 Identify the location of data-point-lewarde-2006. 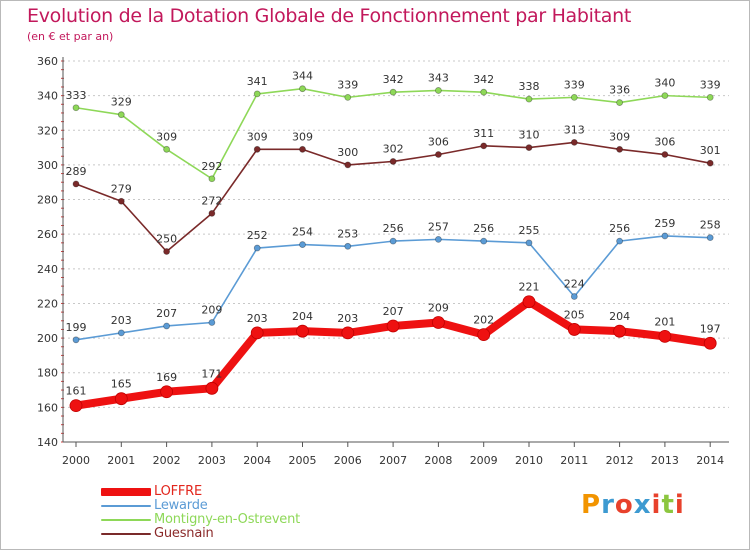
(348, 246).